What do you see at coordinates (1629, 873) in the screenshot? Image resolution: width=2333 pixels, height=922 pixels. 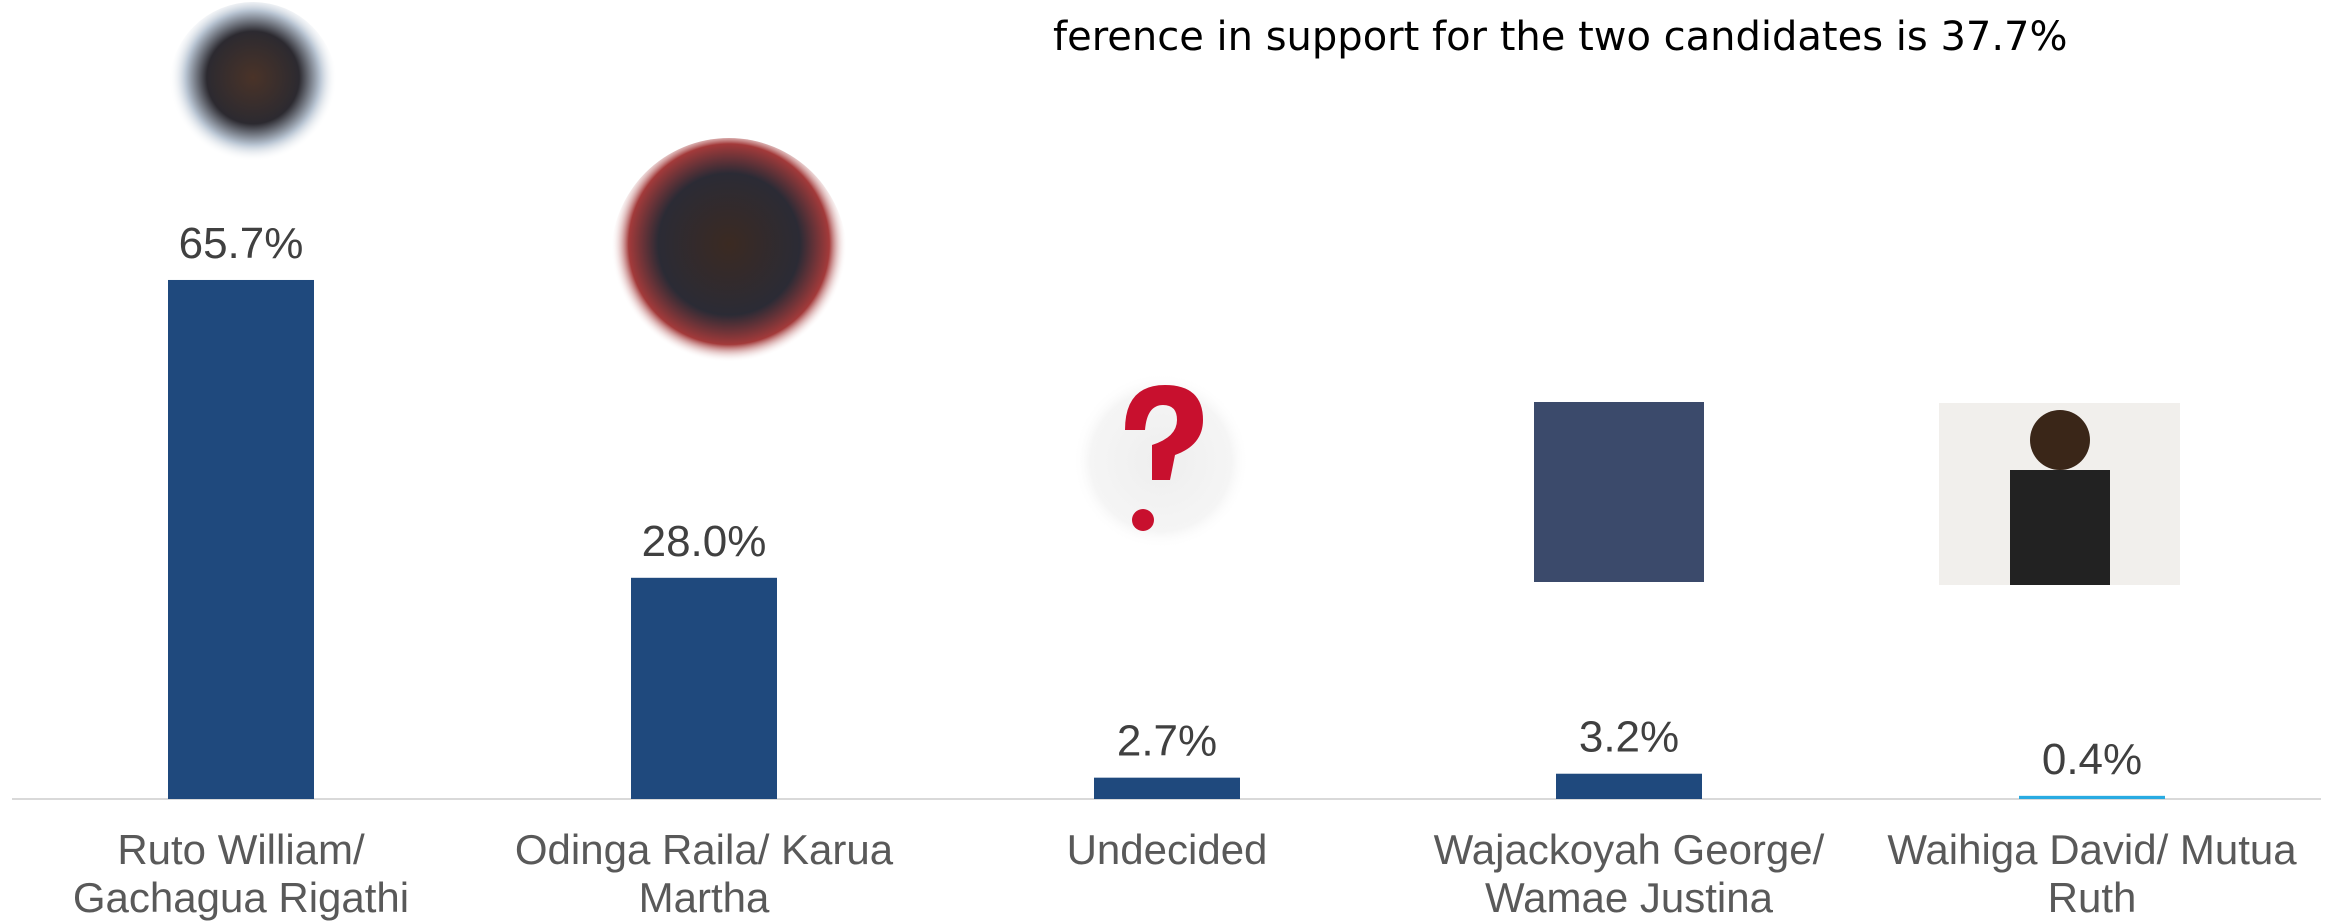 I see `x-tick-label: Wajackoyah George/ Wamae Justina` at bounding box center [1629, 873].